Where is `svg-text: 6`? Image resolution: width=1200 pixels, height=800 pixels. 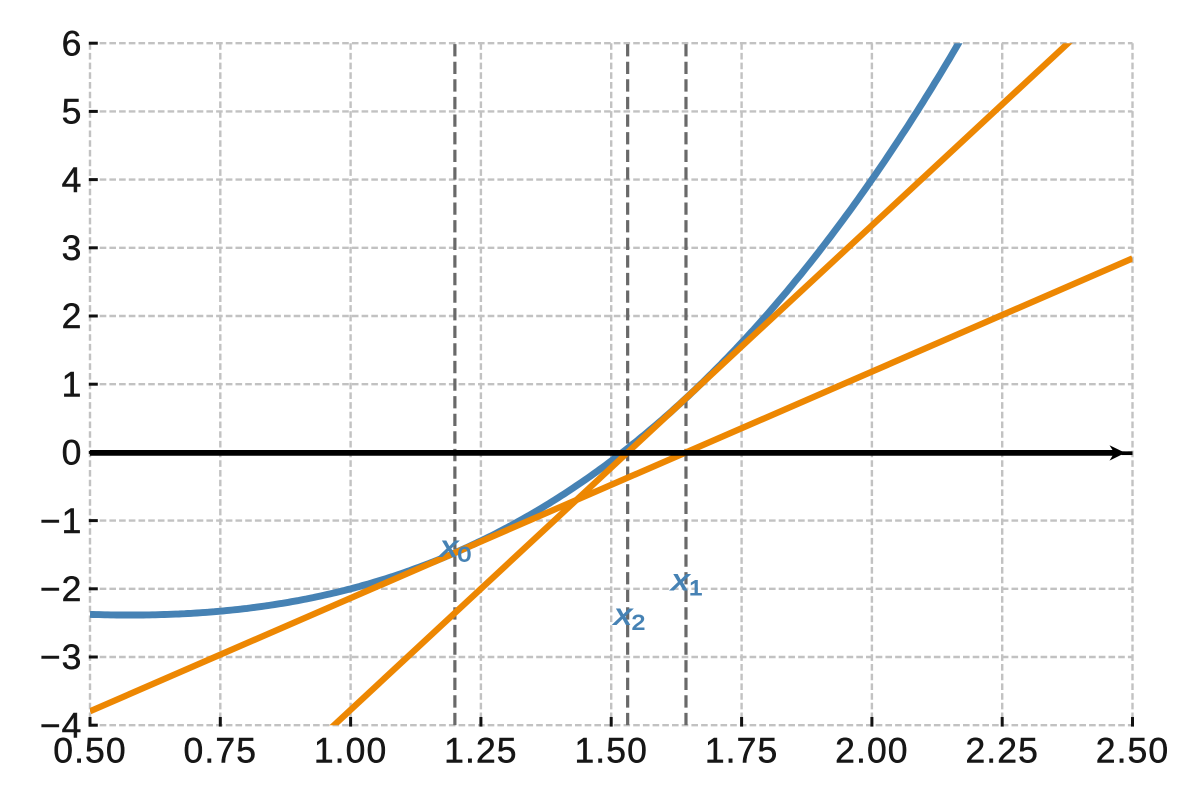
svg-text: 6 is located at coordinates (72, 43).